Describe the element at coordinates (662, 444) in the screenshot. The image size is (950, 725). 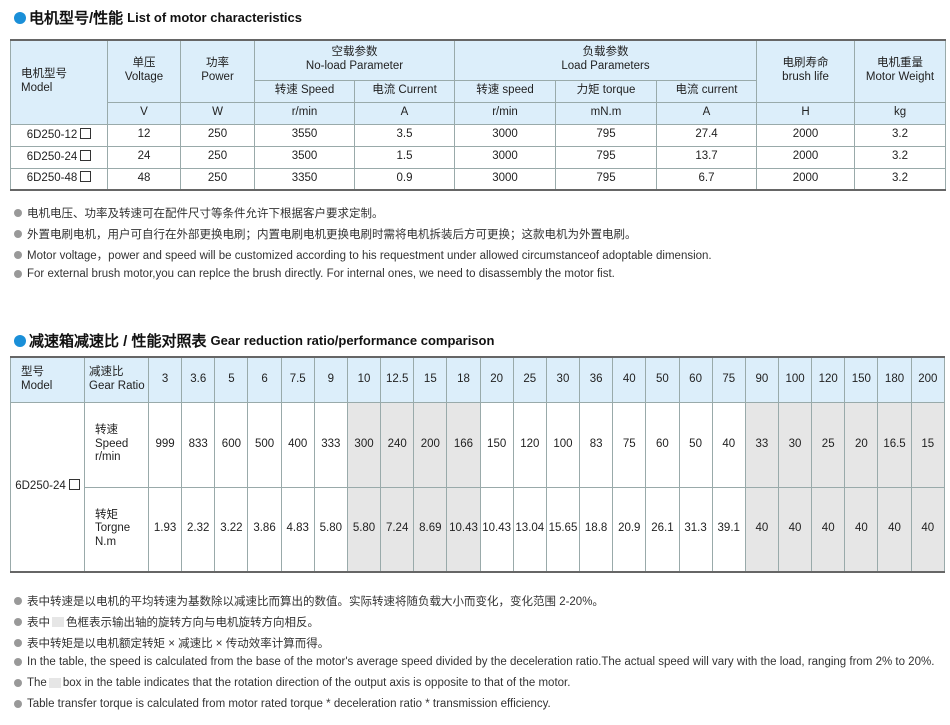
I see `speed-cell: 60` at that location.